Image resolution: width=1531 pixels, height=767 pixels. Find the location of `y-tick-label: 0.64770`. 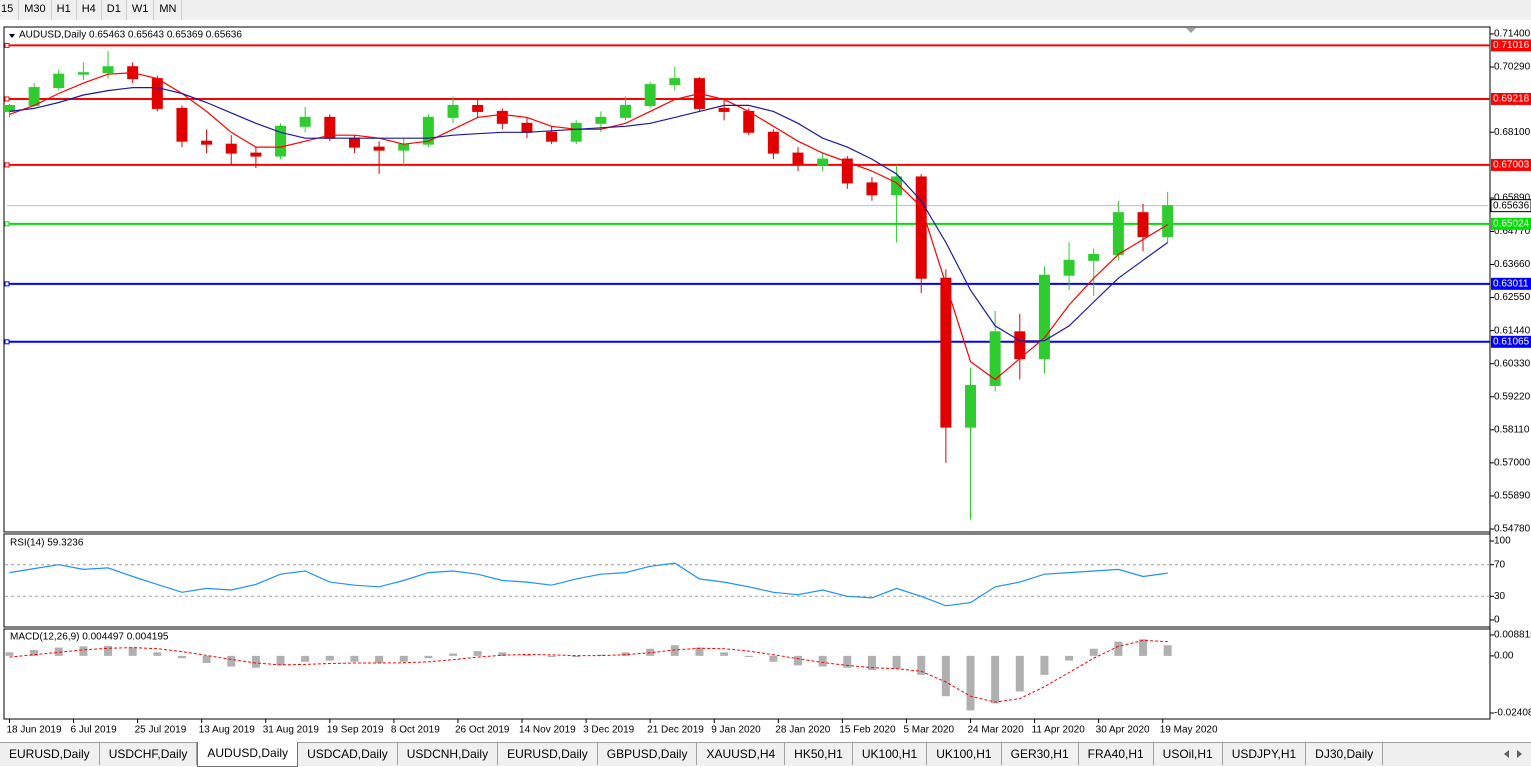

y-tick-label: 0.64770 is located at coordinates (1512, 231).